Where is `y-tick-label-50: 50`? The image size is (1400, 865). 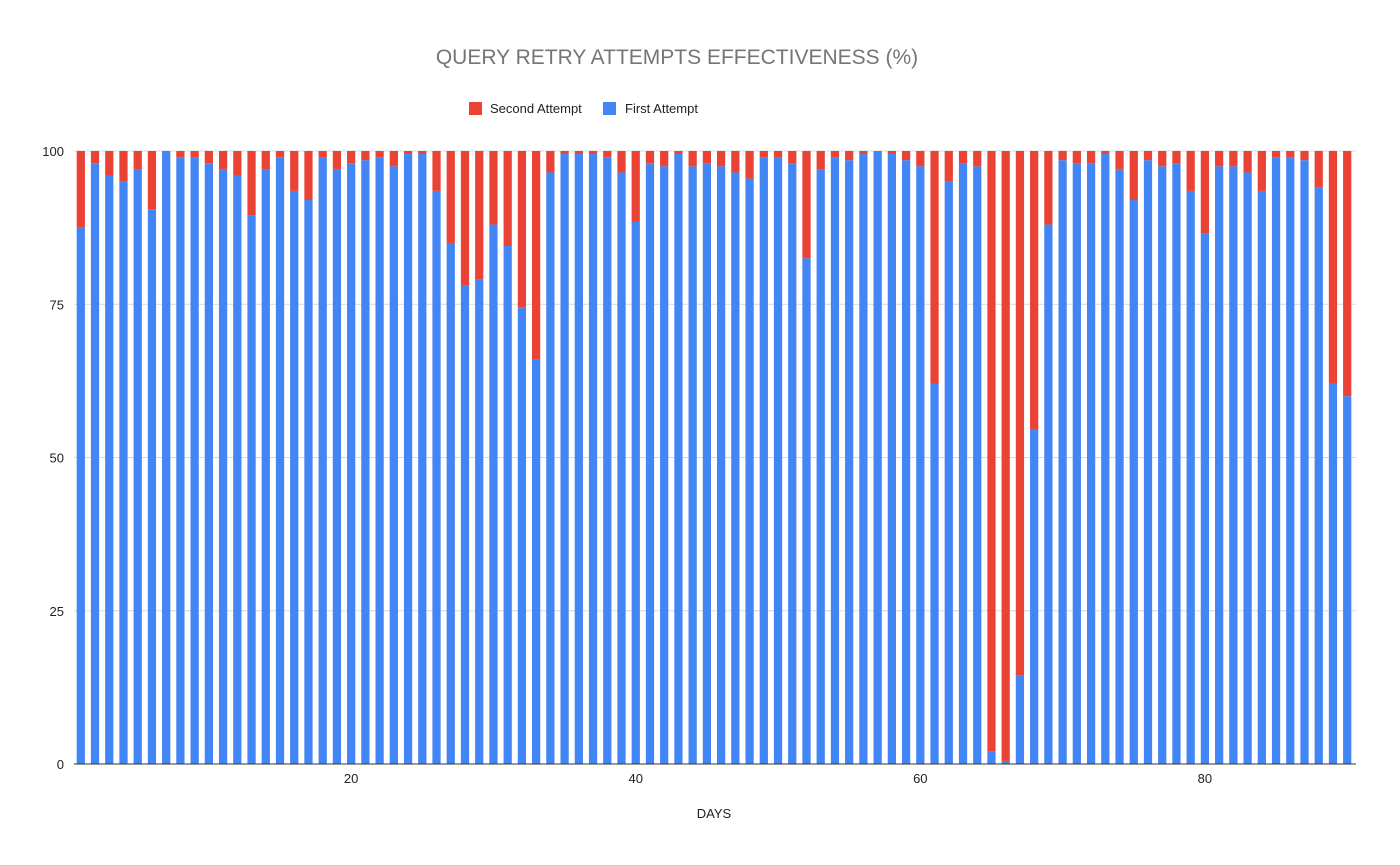
y-tick-label-50: 50 is located at coordinates (57, 458).